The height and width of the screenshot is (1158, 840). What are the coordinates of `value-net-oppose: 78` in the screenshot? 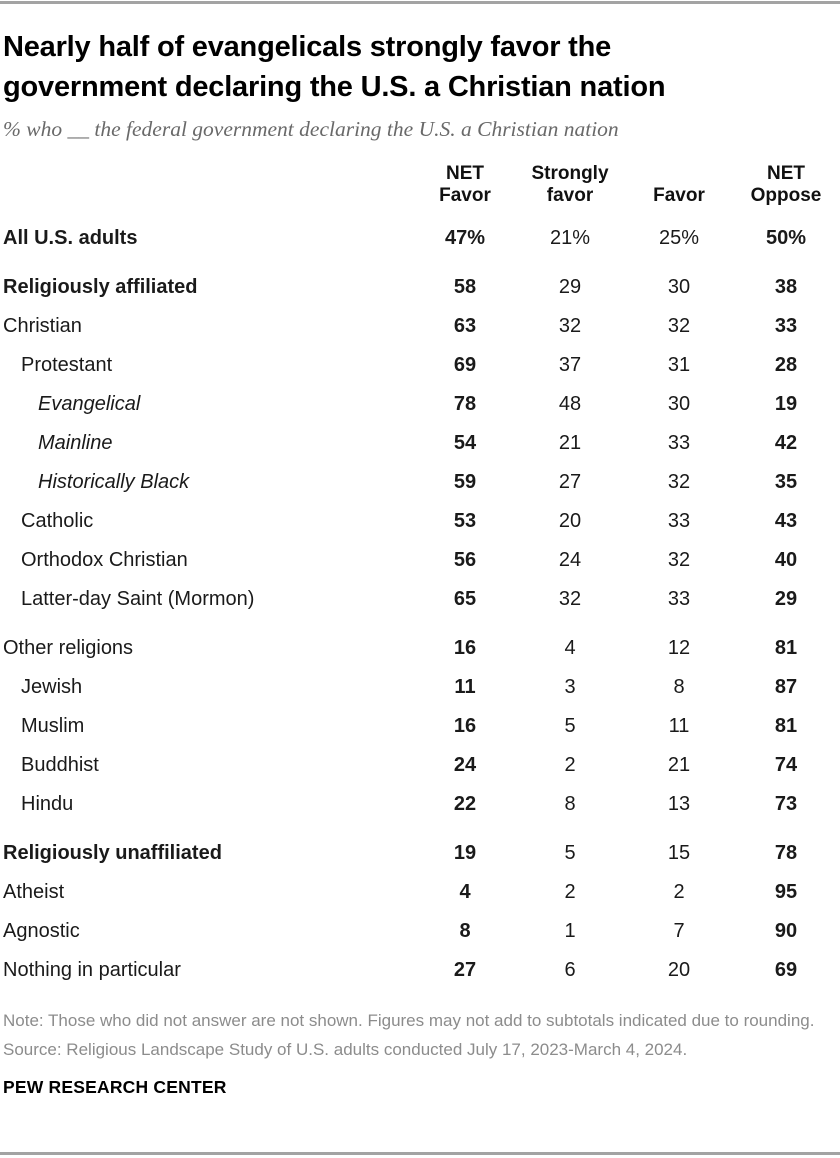 It's located at (786, 853).